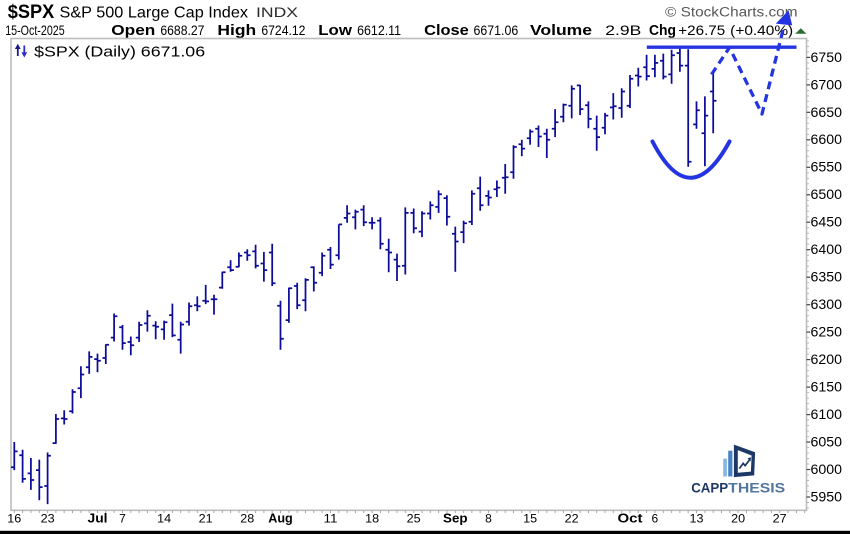 The width and height of the screenshot is (850, 534). I want to click on svg-text: S&P 500 Large Cap Index, so click(154, 13).